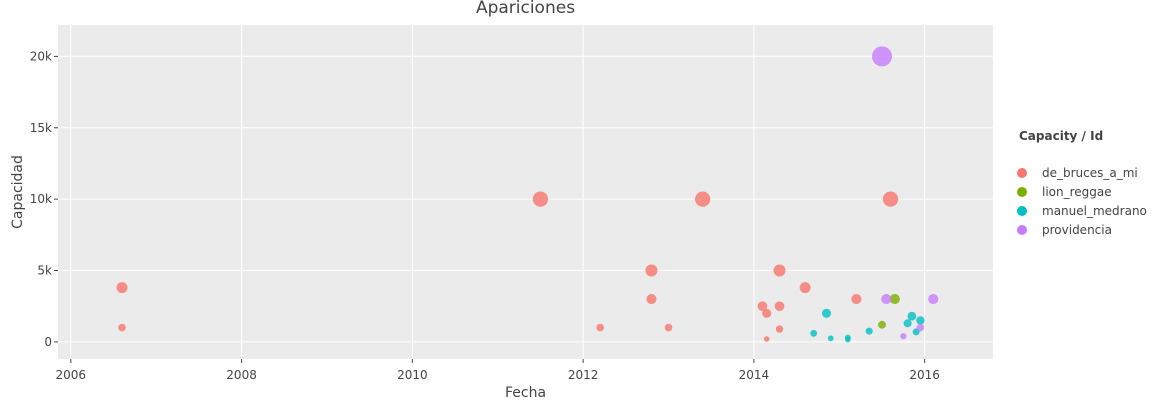  Describe the element at coordinates (241, 375) in the screenshot. I see `x-tick-label: 2008` at that location.